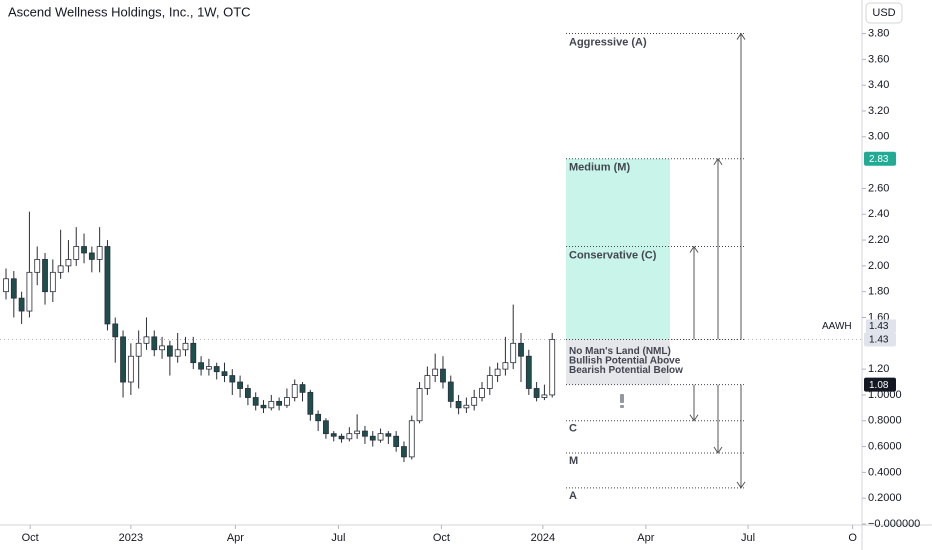 This screenshot has height=550, width=932. I want to click on y-tick-label: 0.2000, so click(885, 498).